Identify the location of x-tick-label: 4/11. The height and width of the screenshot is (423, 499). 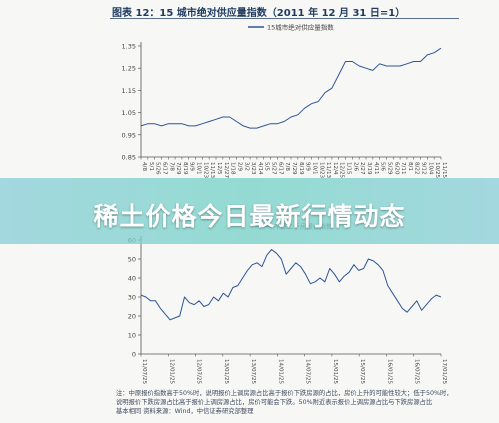
(376, 168).